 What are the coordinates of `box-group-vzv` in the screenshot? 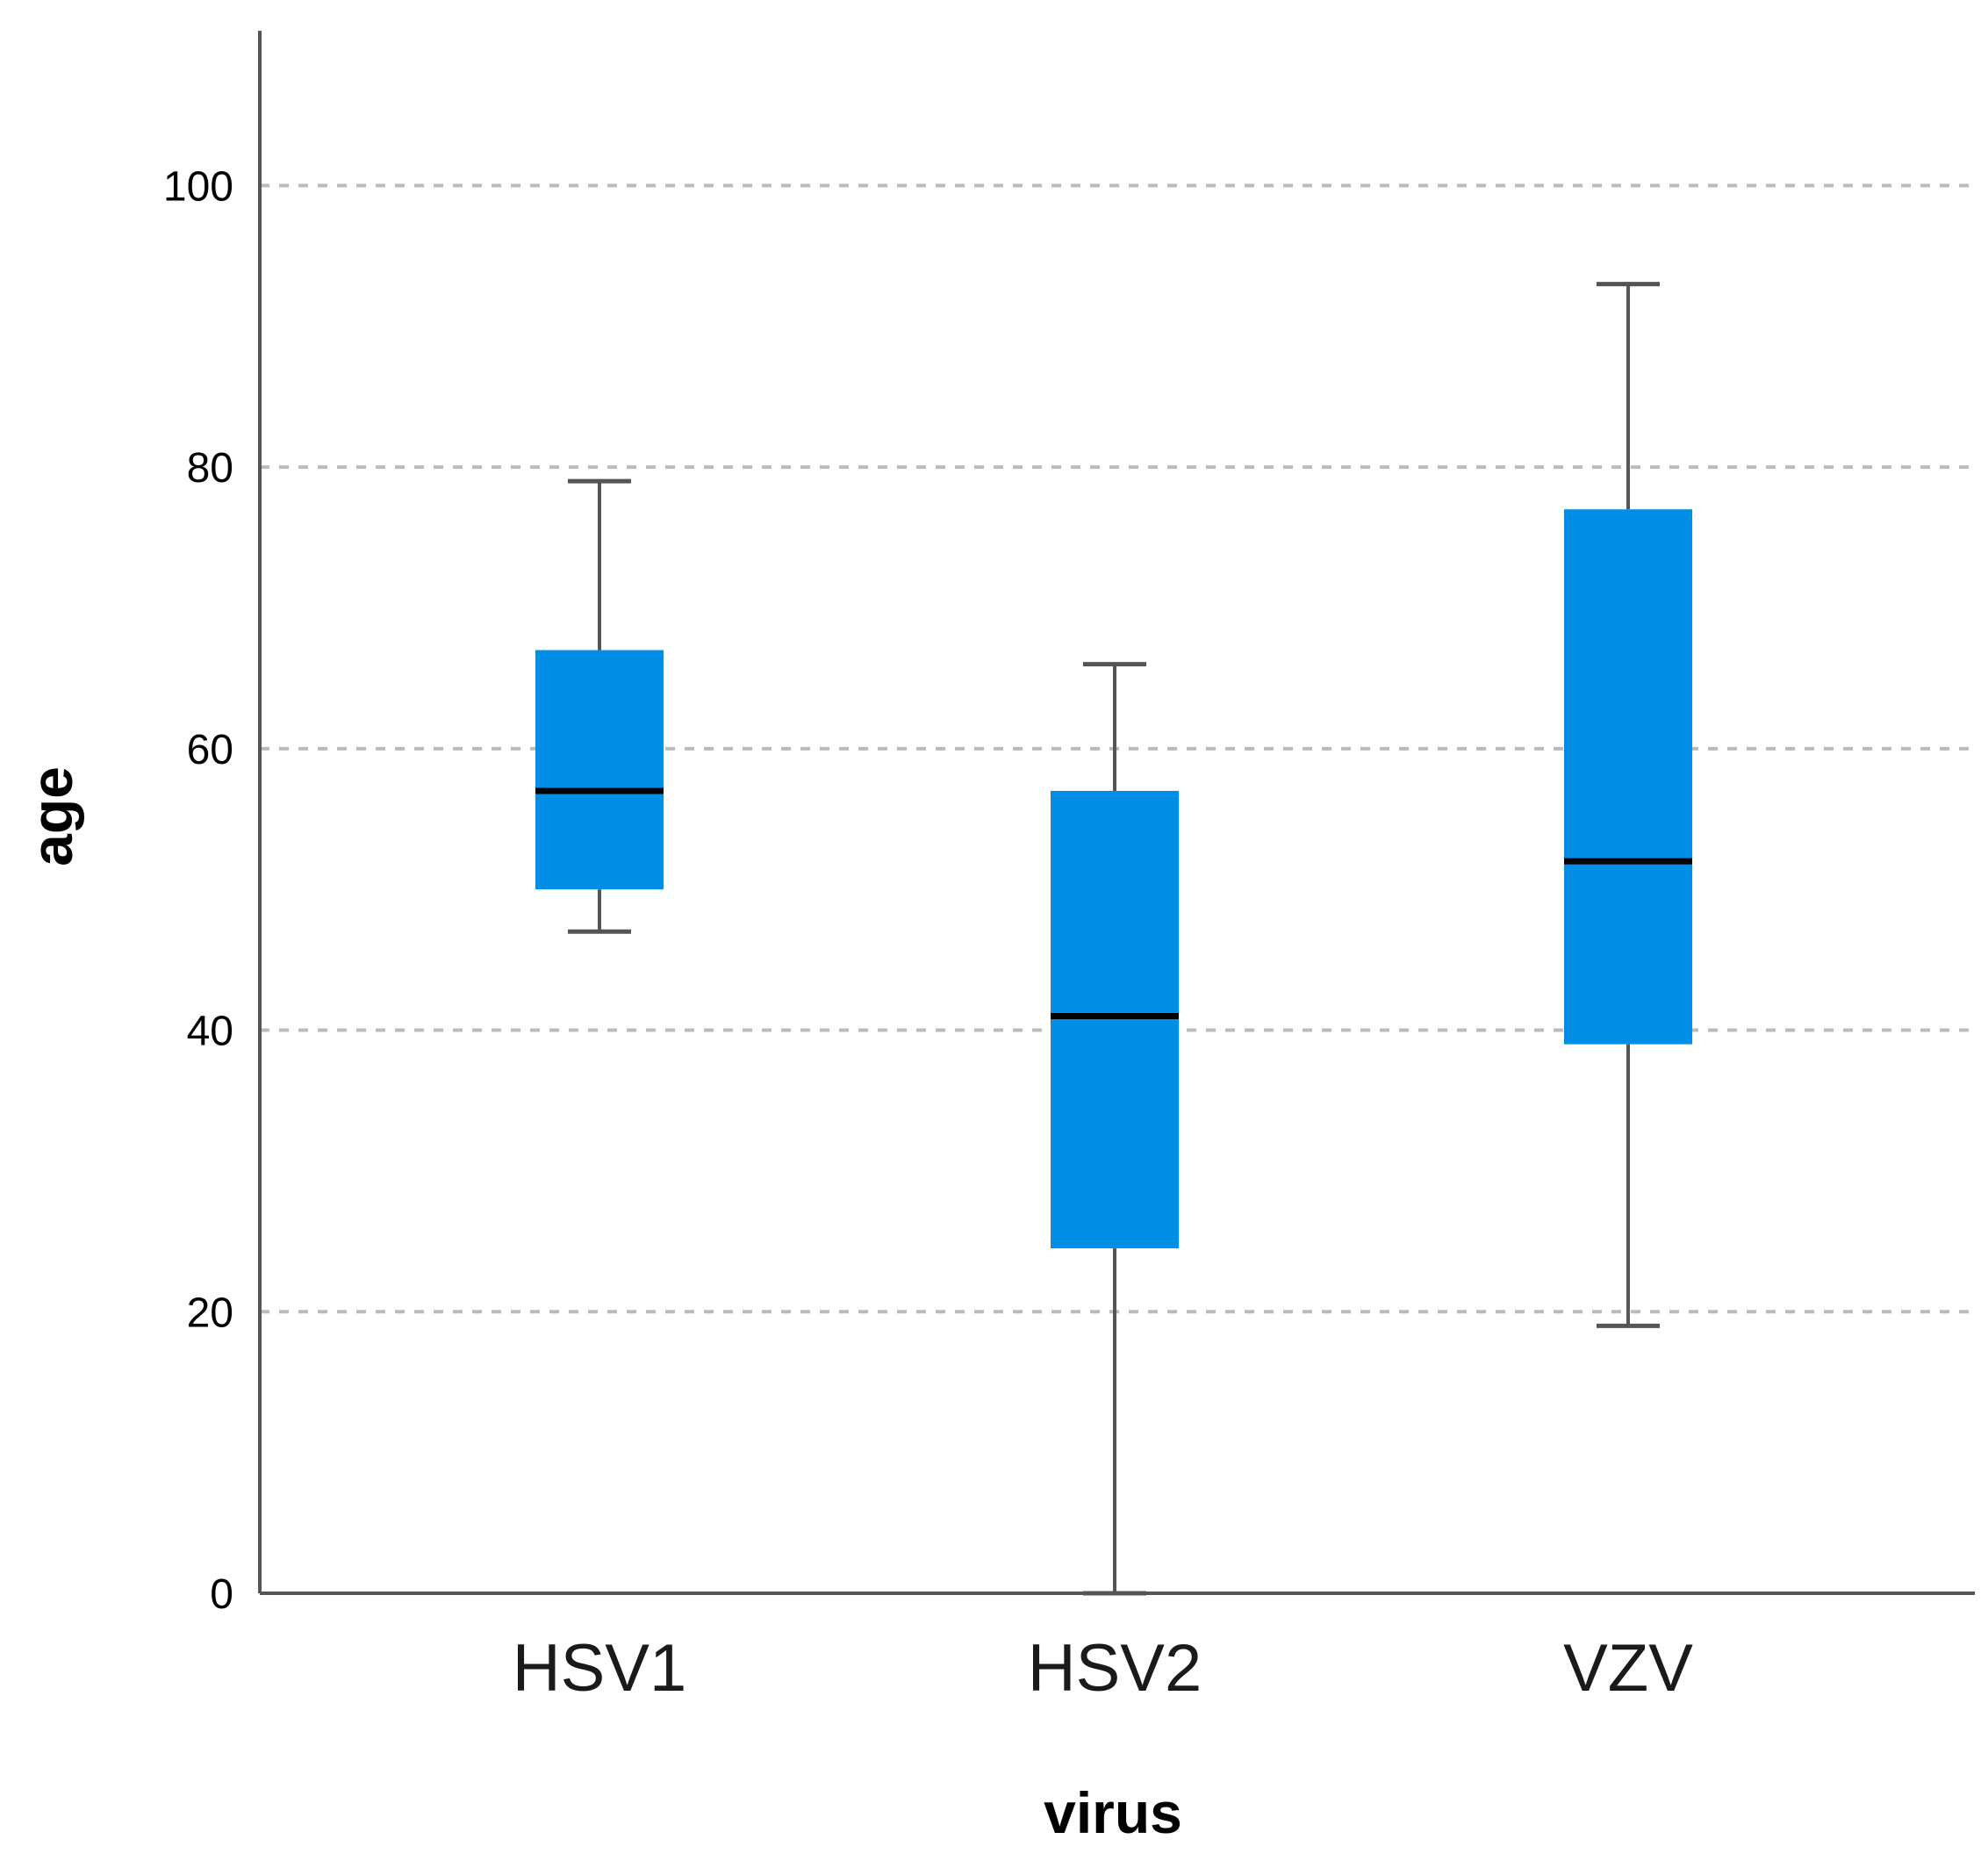 It's located at (1628, 805).